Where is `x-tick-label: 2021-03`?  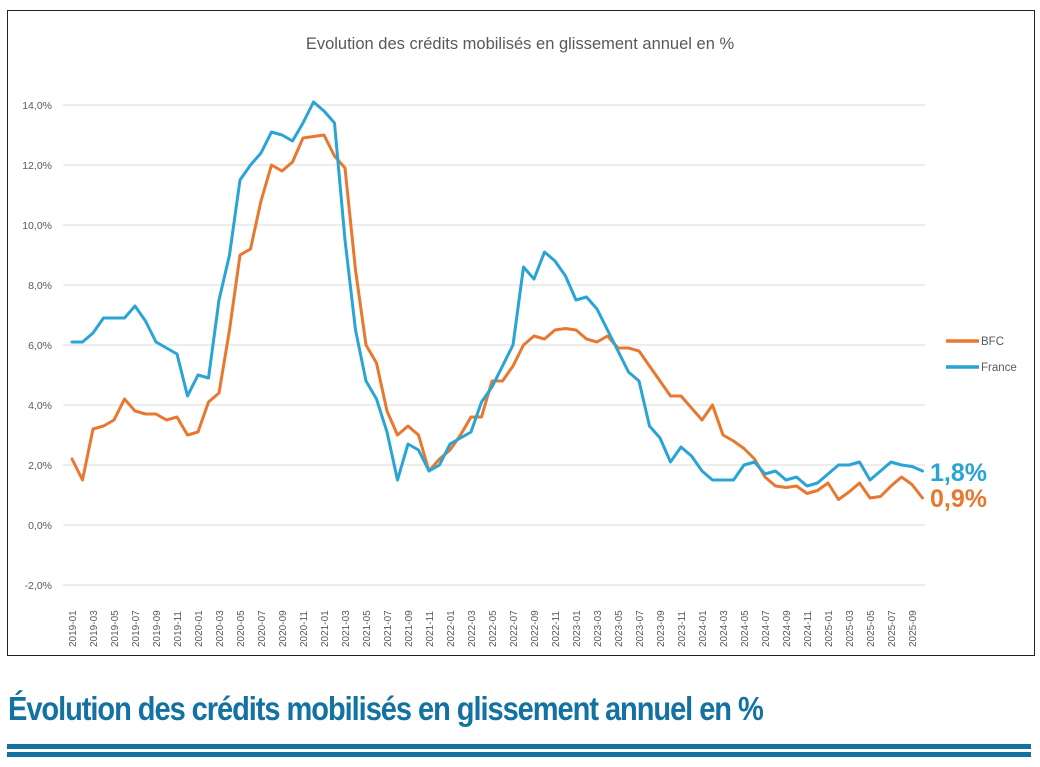 x-tick-label: 2021-03 is located at coordinates (346, 628).